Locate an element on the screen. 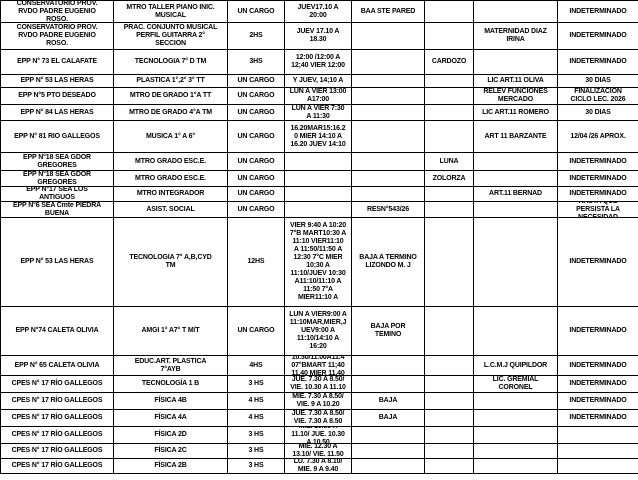 This screenshot has height=480, width=638. cell-school: EPP N° 53 LAS HERAS is located at coordinates (57, 81).